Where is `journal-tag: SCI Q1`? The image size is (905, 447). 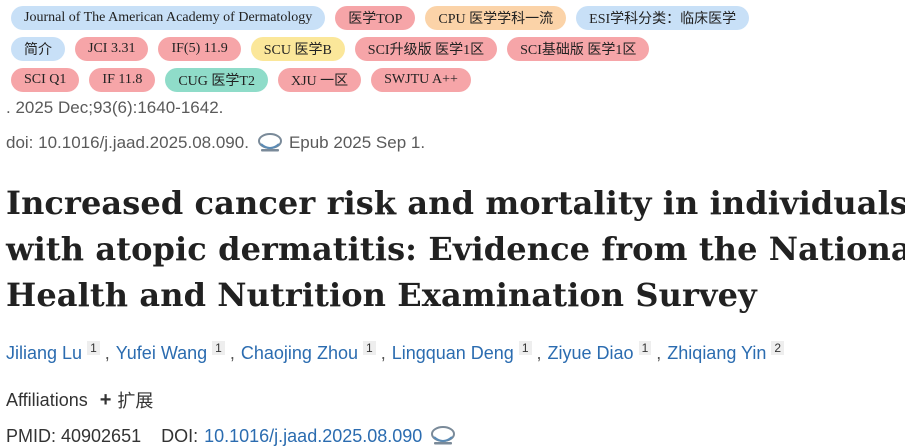
journal-tag: SCI Q1 is located at coordinates (45, 80).